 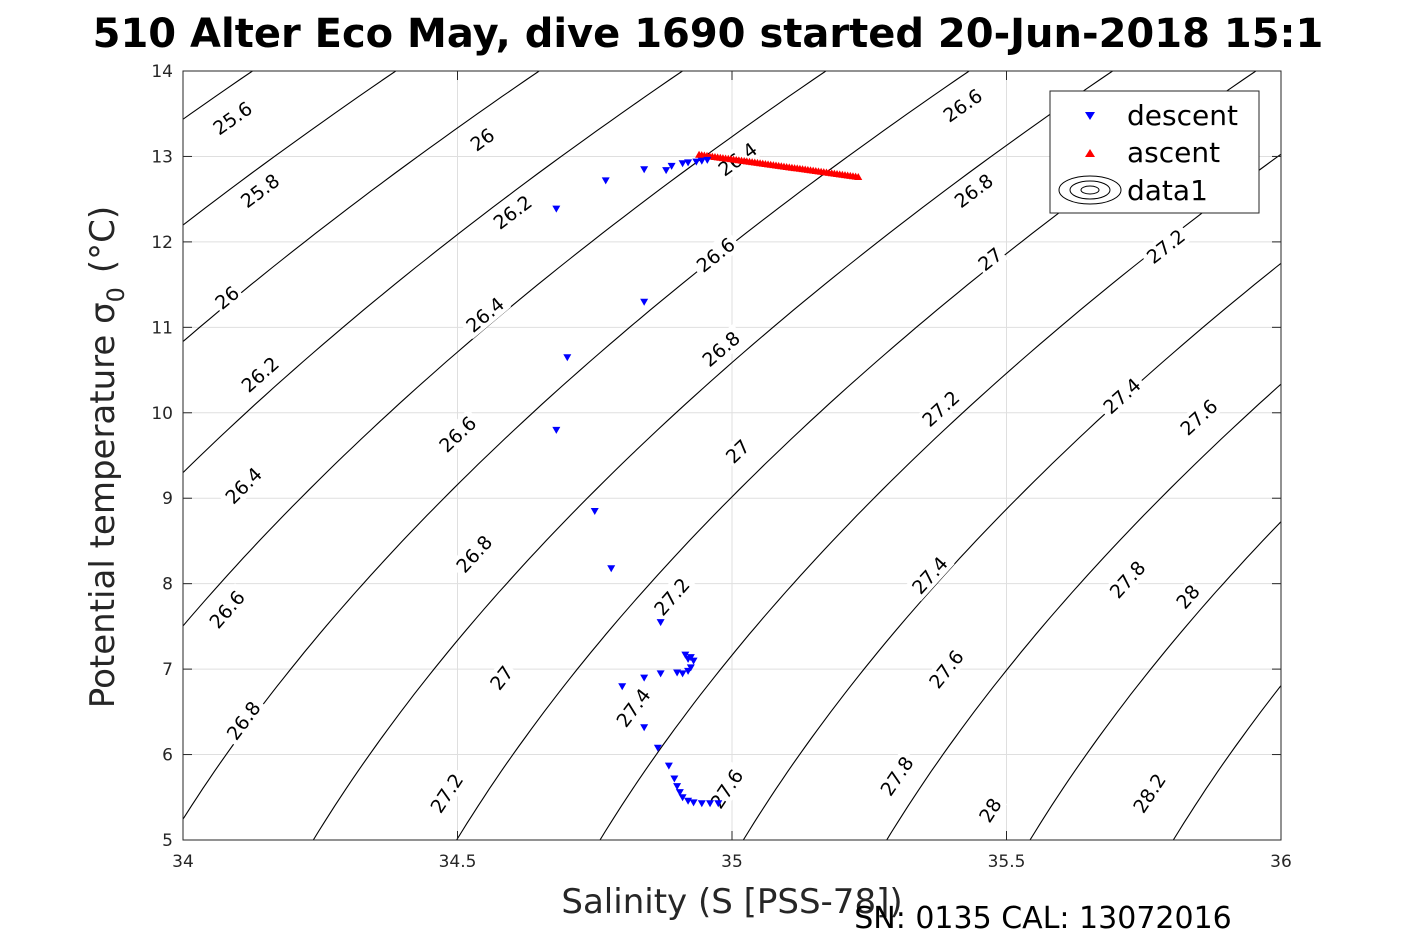 What do you see at coordinates (162, 157) in the screenshot?
I see `y-tick-label: 13` at bounding box center [162, 157].